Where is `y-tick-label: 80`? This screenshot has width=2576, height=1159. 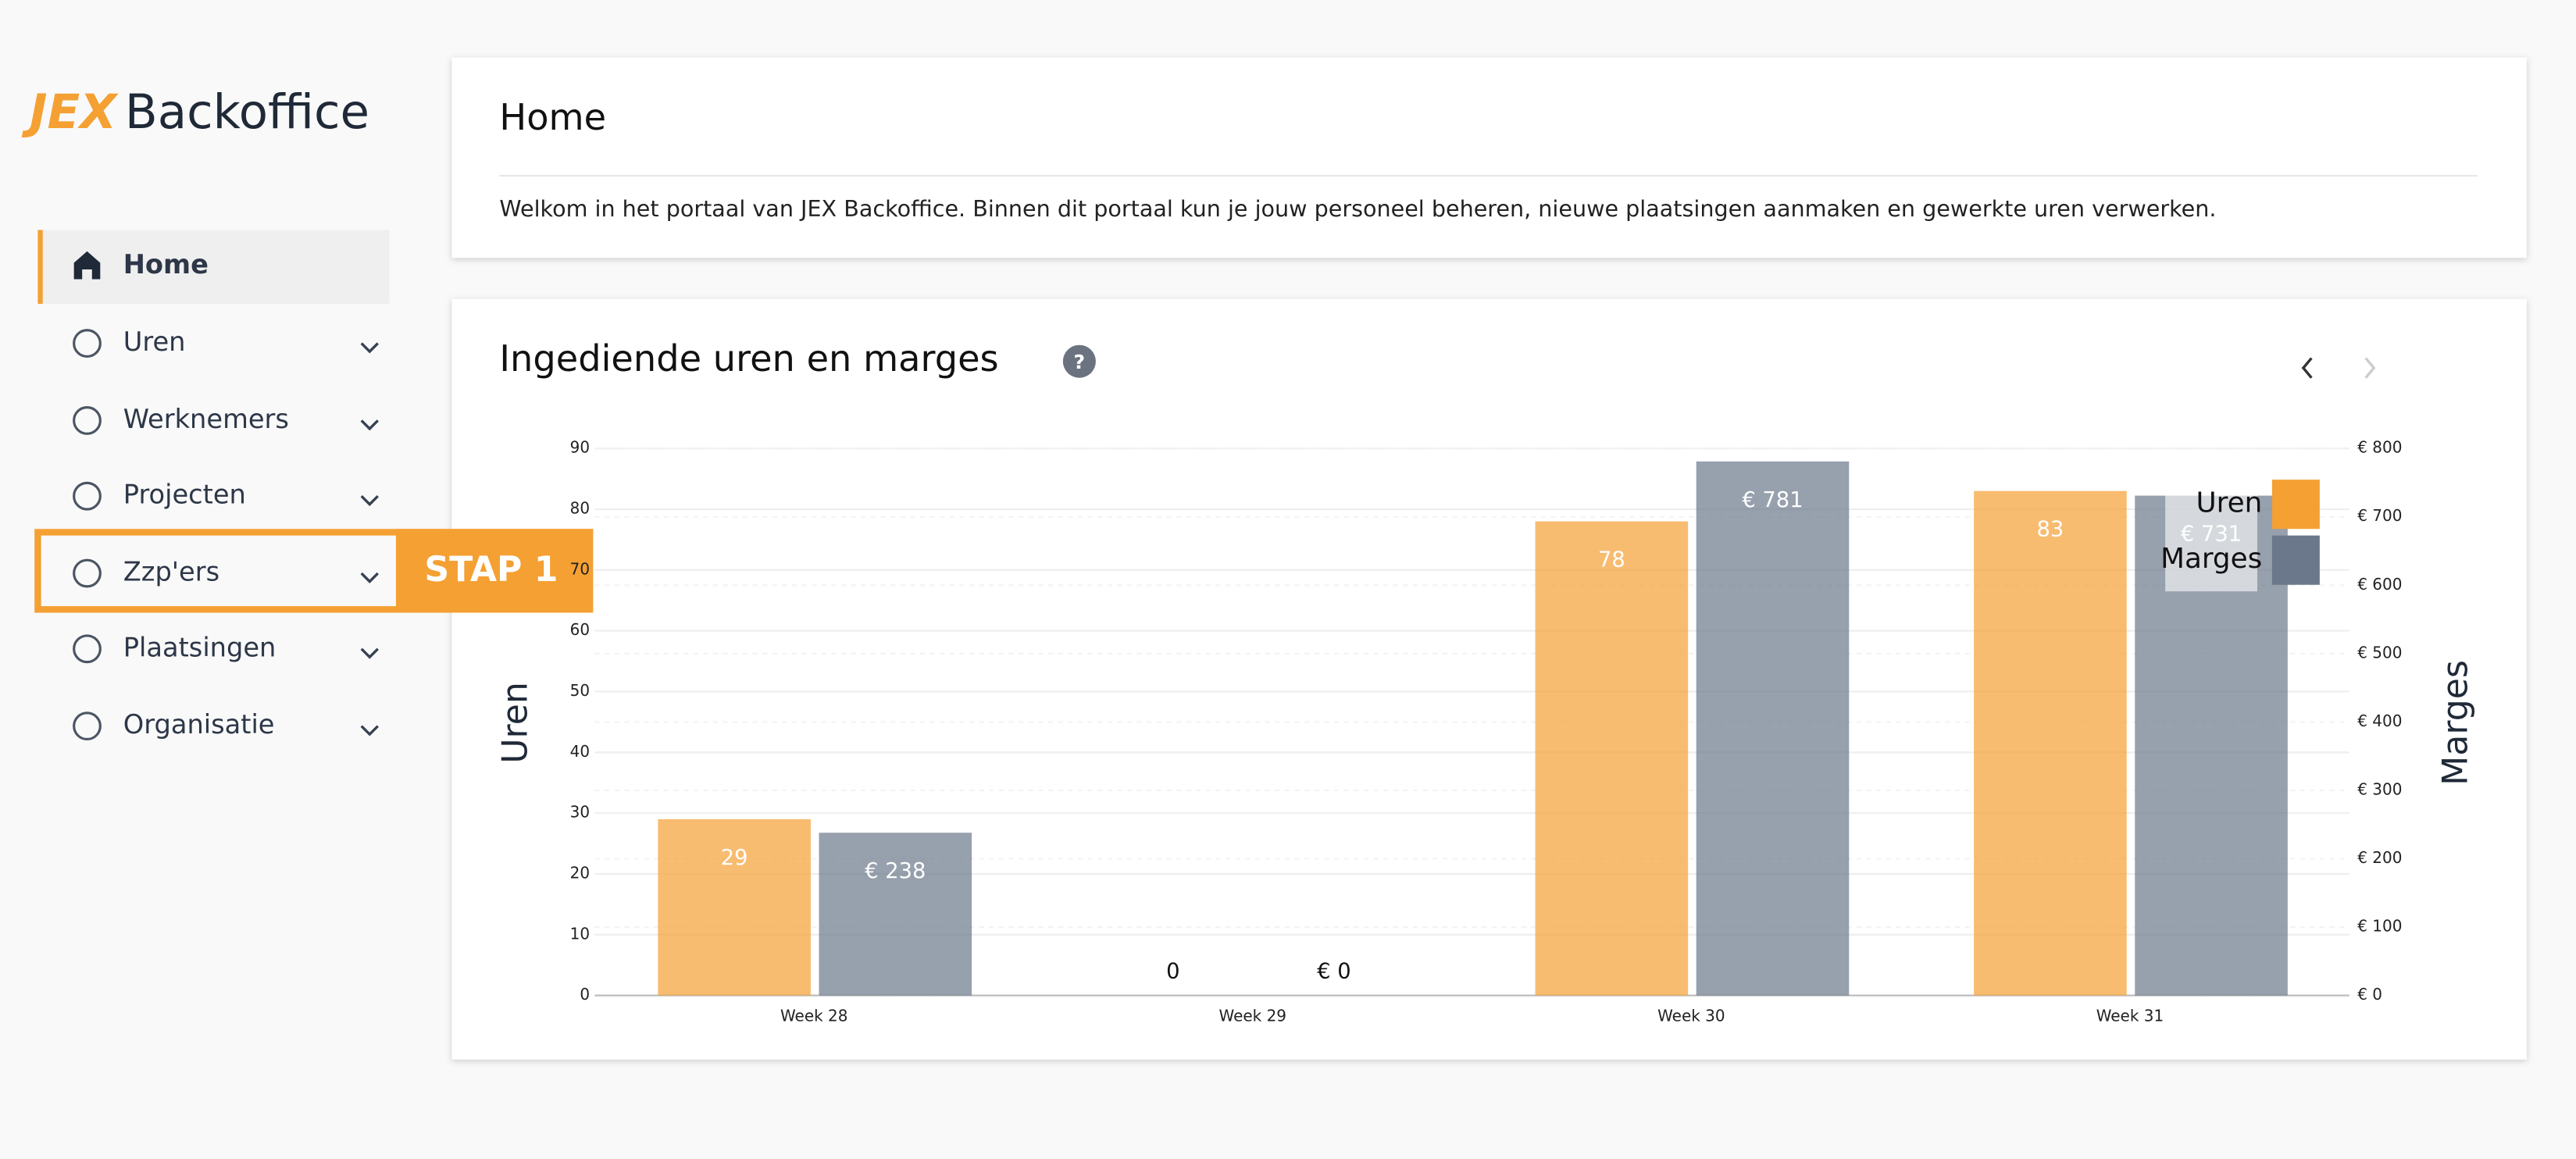
y-tick-label: 80 is located at coordinates (580, 509).